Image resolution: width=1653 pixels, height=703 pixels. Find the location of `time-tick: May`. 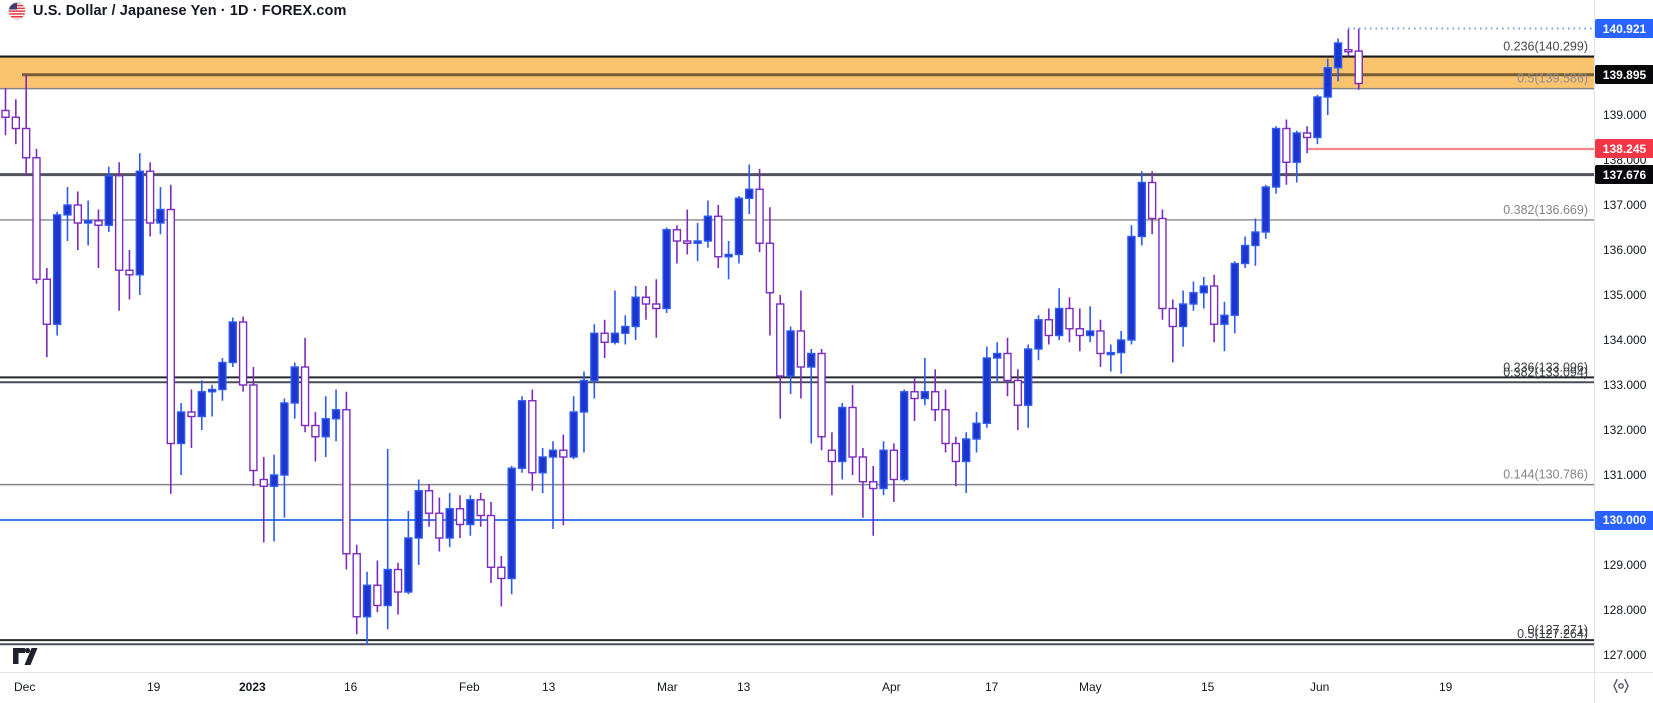

time-tick: May is located at coordinates (1090, 687).